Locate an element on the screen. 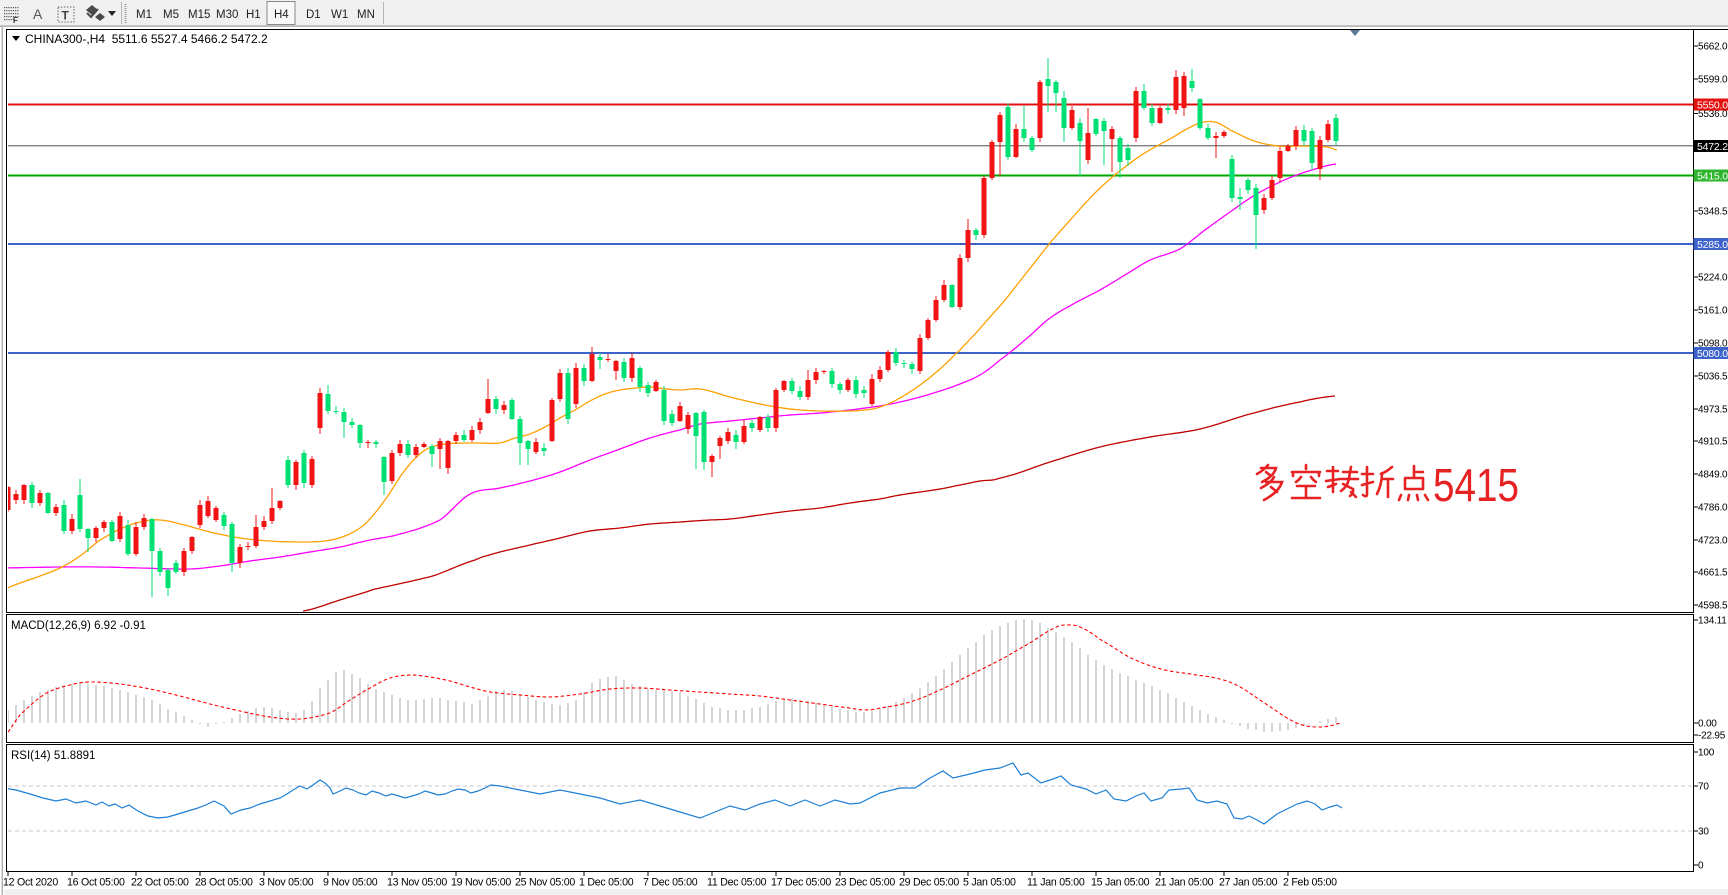 The height and width of the screenshot is (895, 1728). svg-text: 5 Jan 05:00 is located at coordinates (989, 883).